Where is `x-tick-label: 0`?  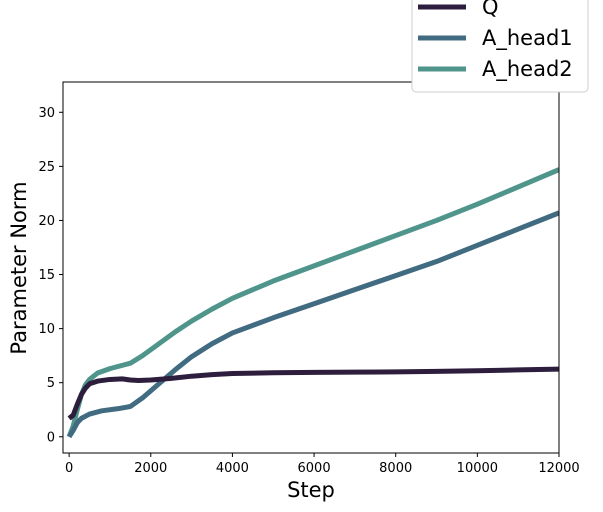 x-tick-label: 0 is located at coordinates (69, 468).